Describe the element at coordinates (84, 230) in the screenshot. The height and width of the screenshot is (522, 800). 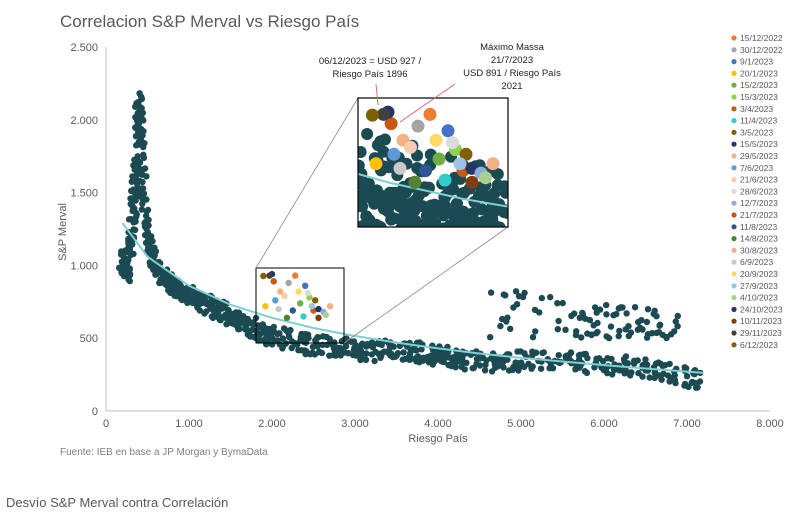
I see `y-tick-labels: 0 500 1.000 1.500 2.000 2.500` at that location.